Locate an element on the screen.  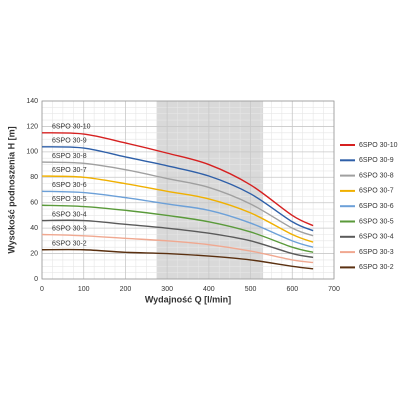
series-label: 6SPO 30-7 is located at coordinates (69, 170).